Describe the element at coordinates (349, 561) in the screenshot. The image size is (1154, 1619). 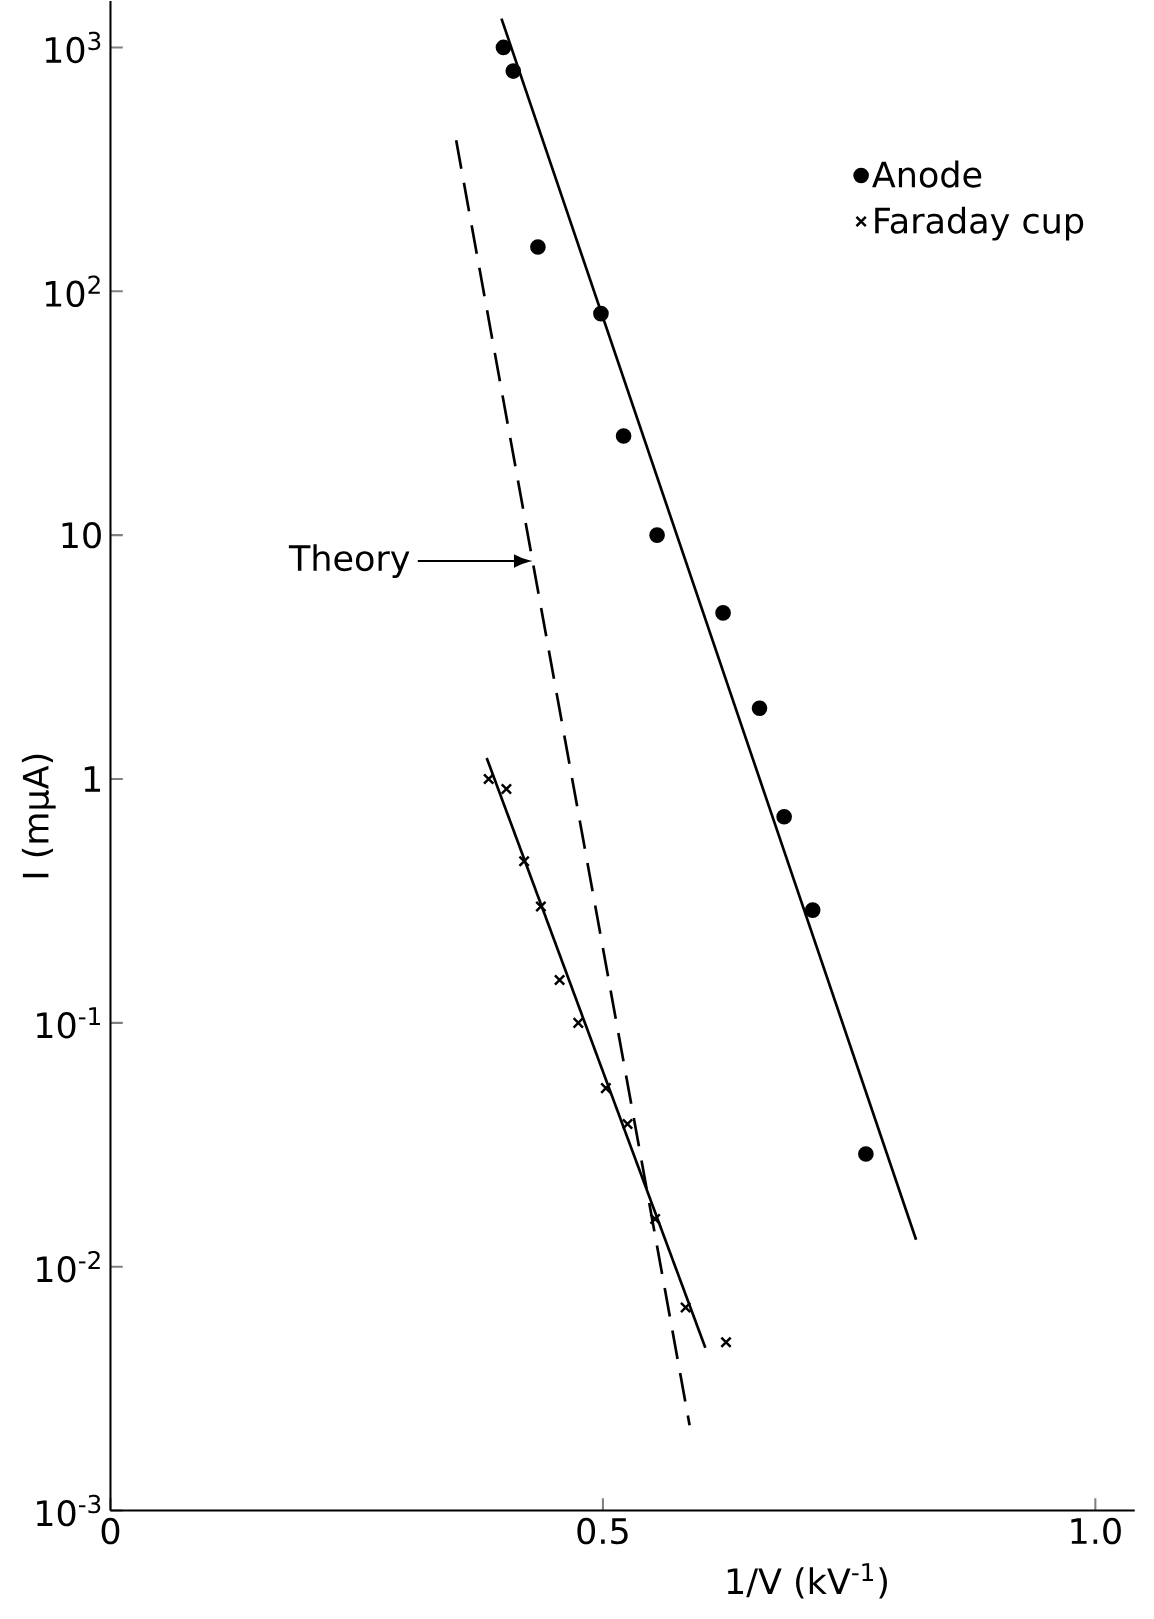
I see `annotation: Theory` at that location.